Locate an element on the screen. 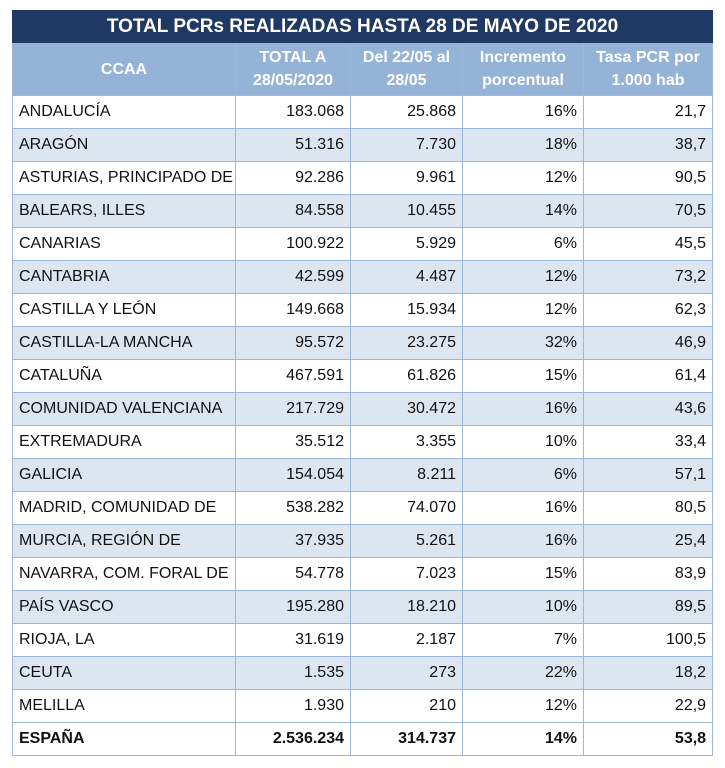  value-cell: 467.591 is located at coordinates (293, 376).